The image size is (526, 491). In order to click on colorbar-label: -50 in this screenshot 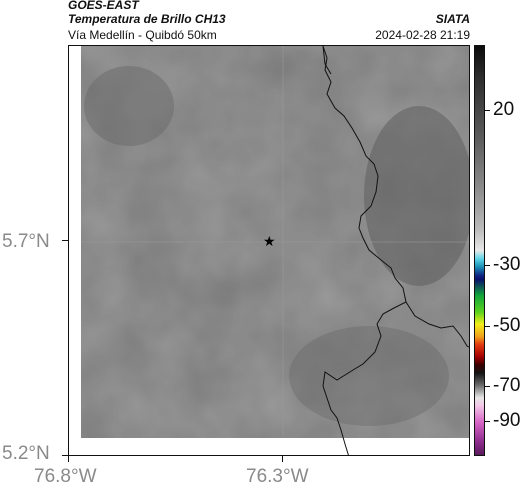, I will do `click(507, 325)`.